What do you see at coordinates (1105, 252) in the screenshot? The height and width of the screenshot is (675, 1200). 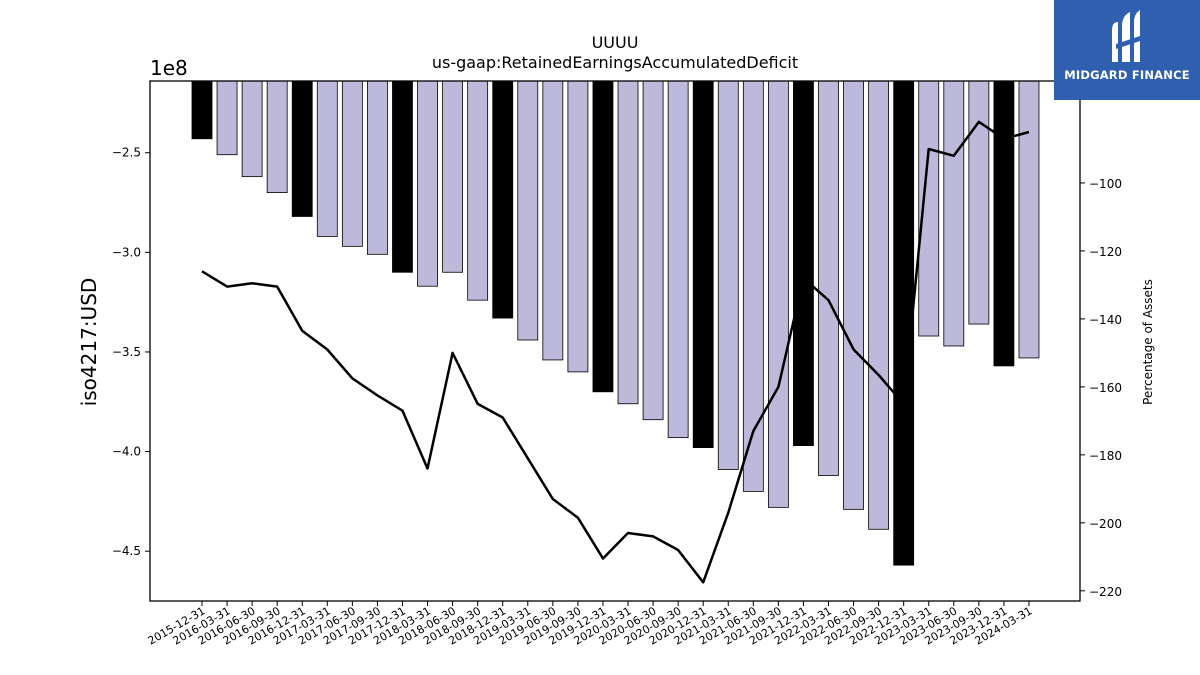 I see `y2-tick-label: −120` at bounding box center [1105, 252].